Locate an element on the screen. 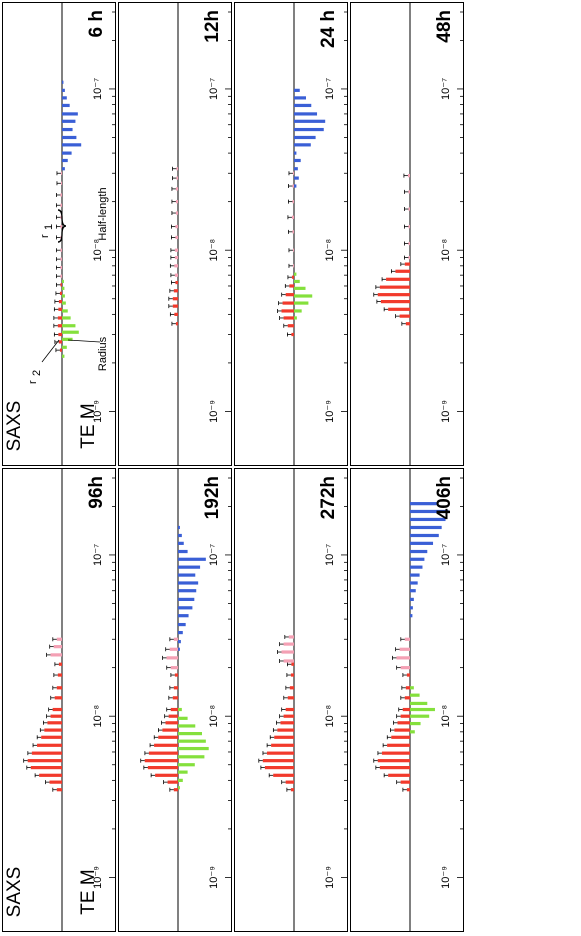  panel-label: 12h is located at coordinates (212, 26).